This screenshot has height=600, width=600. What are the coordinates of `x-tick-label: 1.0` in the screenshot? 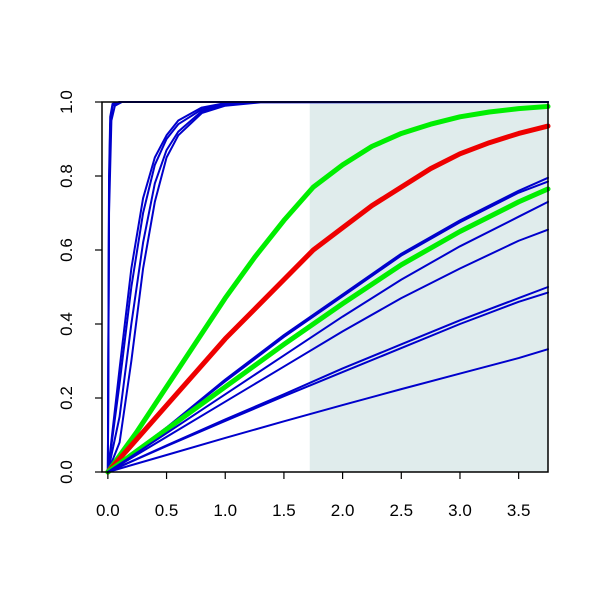 It's located at (225, 510).